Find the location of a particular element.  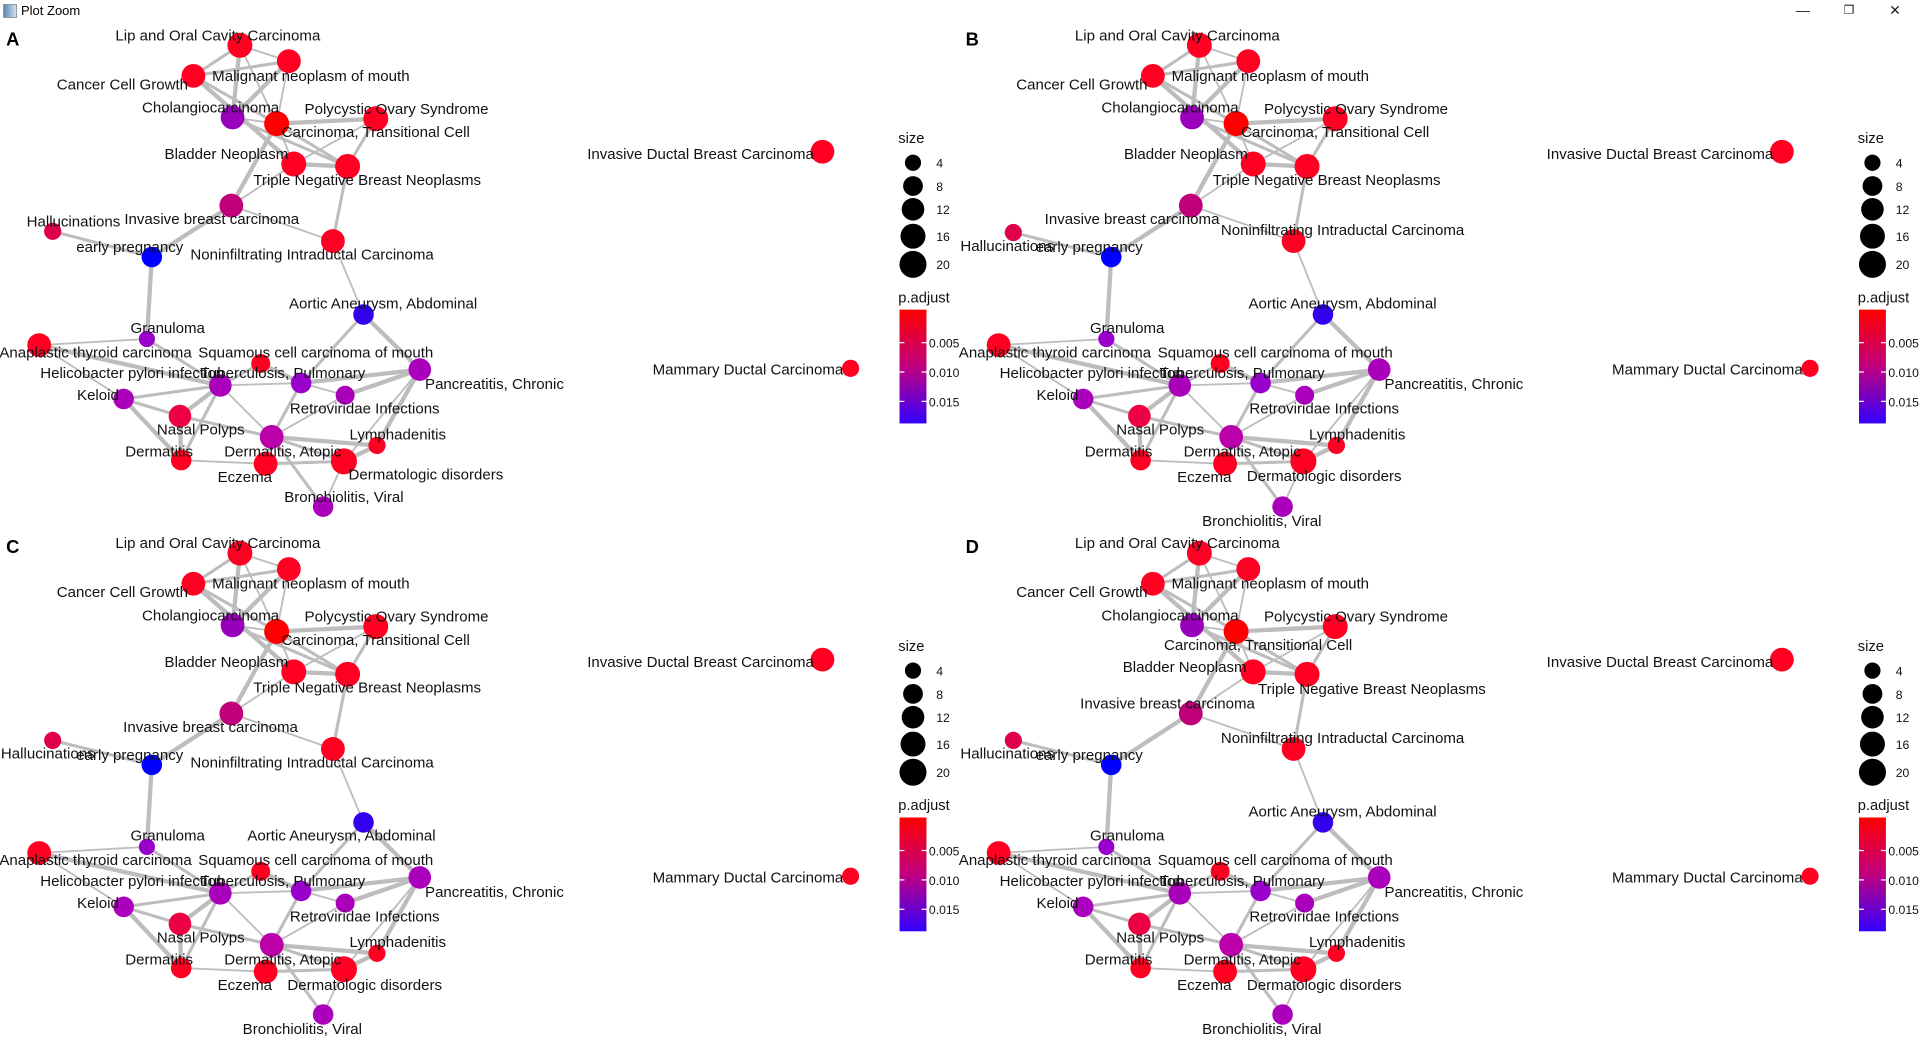

node-label: Eczema is located at coordinates (1204, 985).